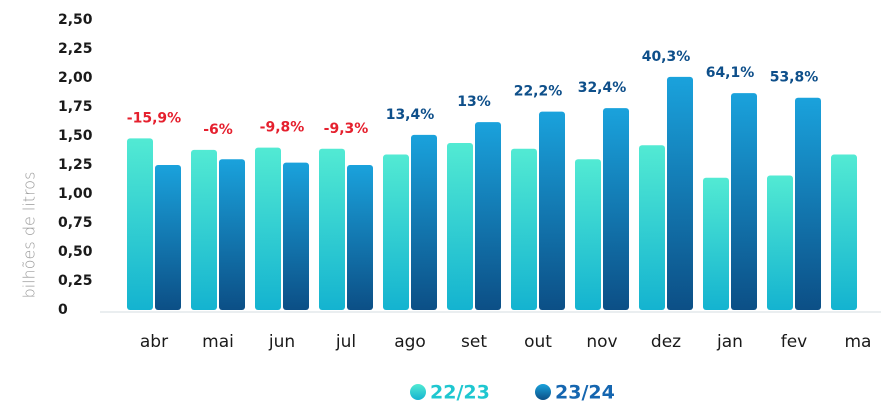 This screenshot has width=881, height=405. Describe the element at coordinates (474, 102) in the screenshot. I see `data-label: 13%` at that location.